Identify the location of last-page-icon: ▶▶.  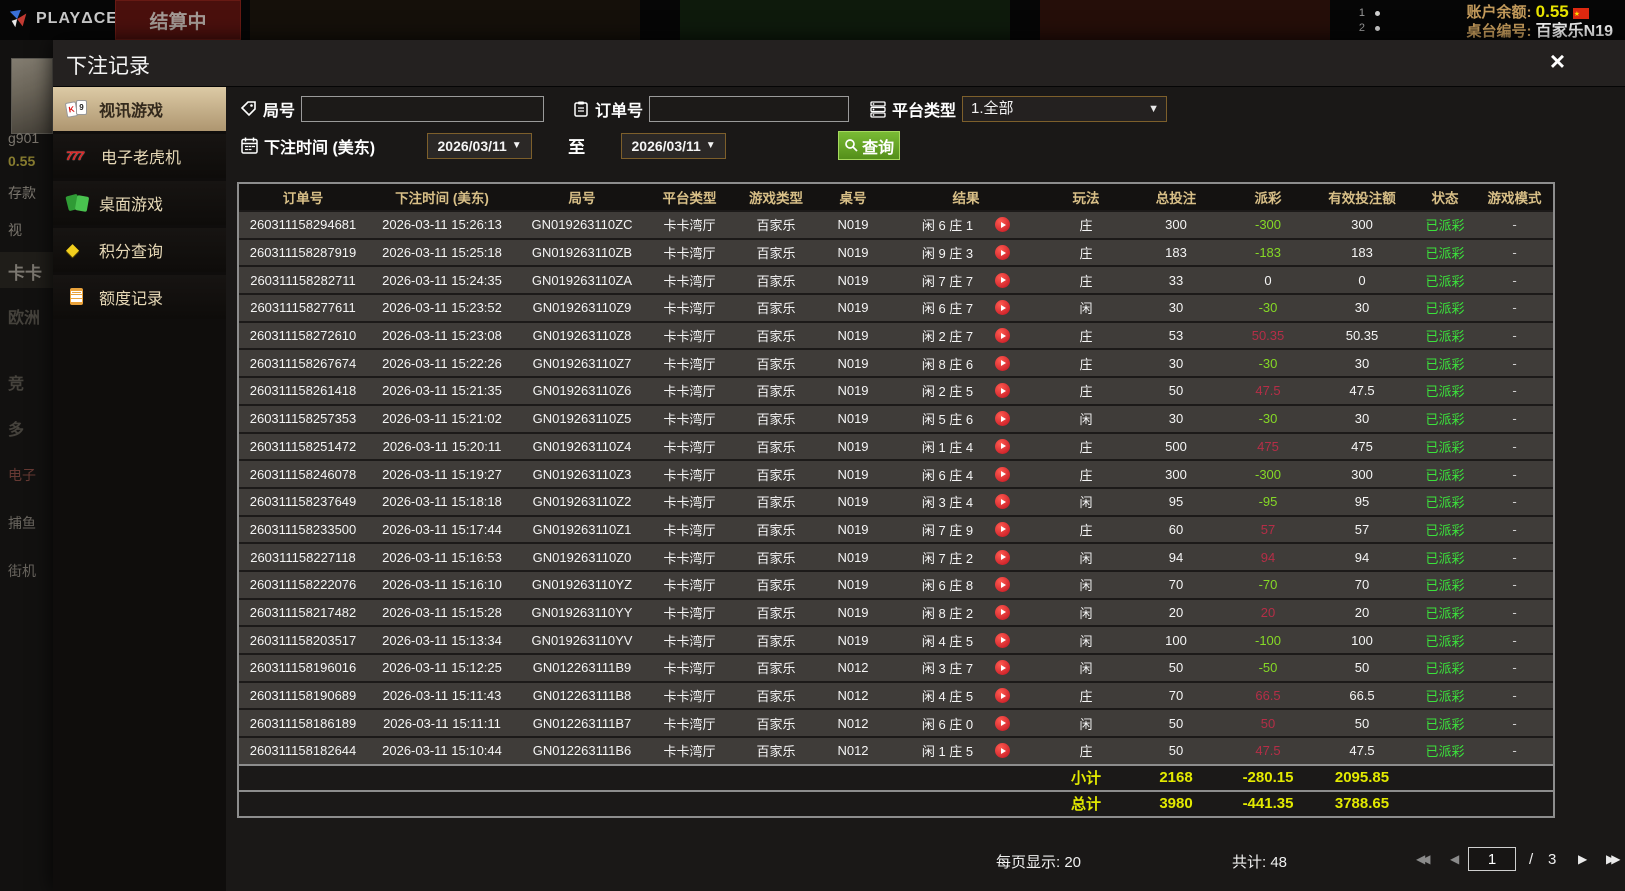
(1613, 859).